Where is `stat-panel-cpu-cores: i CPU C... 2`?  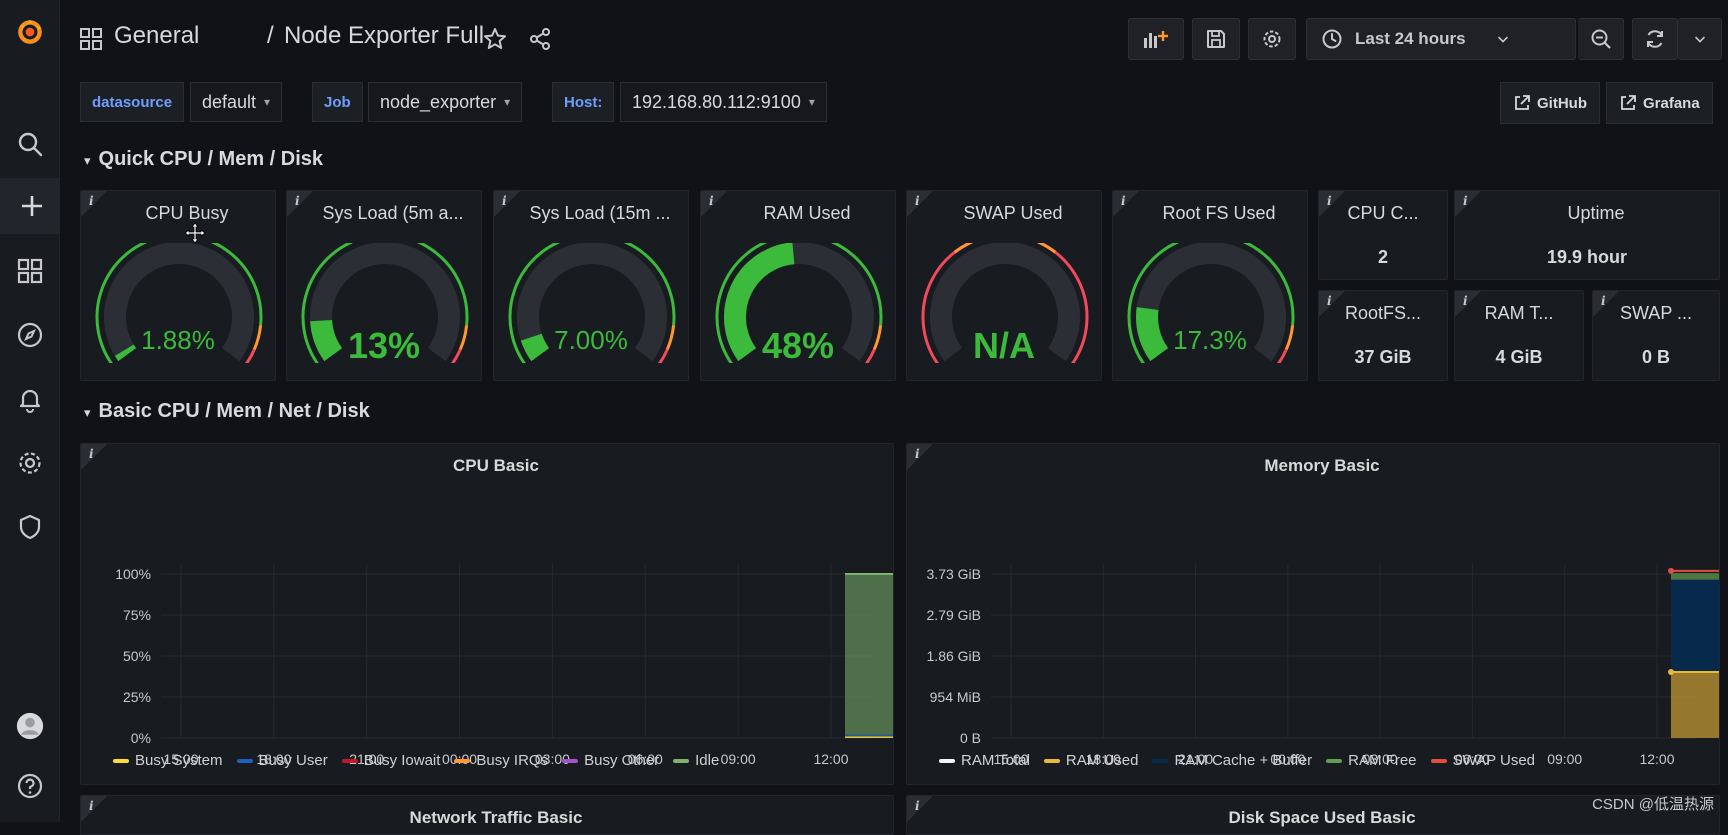
stat-panel-cpu-cores: i CPU C... 2 is located at coordinates (1383, 235).